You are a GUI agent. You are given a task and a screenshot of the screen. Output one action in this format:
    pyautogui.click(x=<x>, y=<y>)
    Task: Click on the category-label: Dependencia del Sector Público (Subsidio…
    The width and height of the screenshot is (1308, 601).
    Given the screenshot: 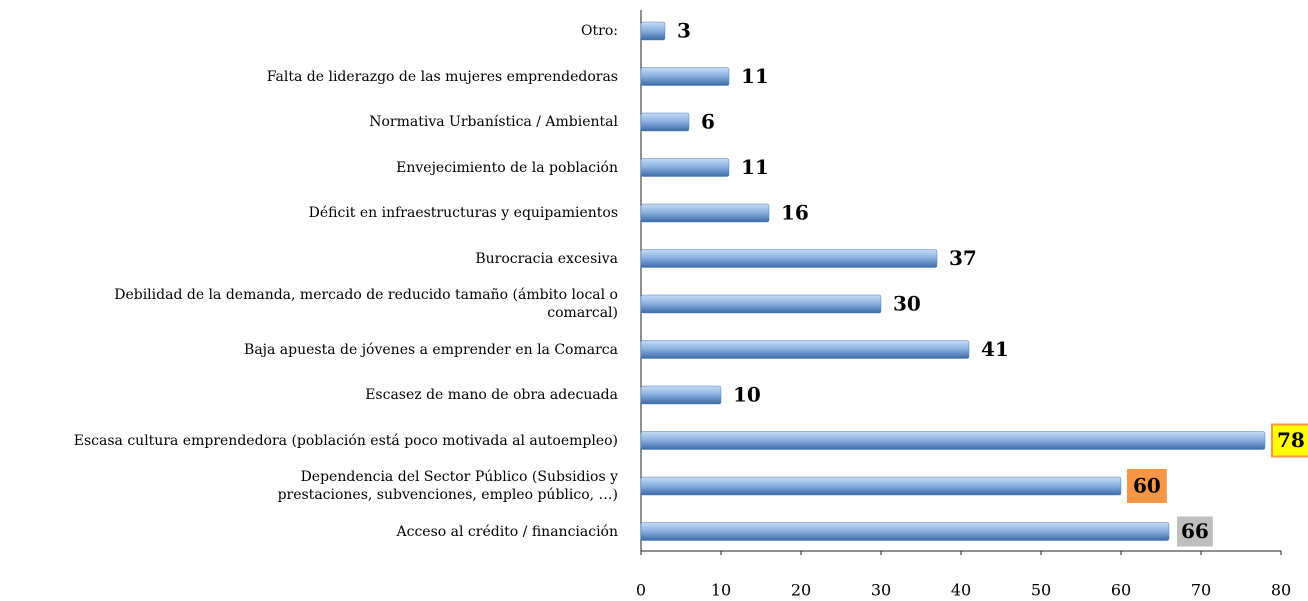 What is the action you would take?
    pyautogui.click(x=447, y=486)
    